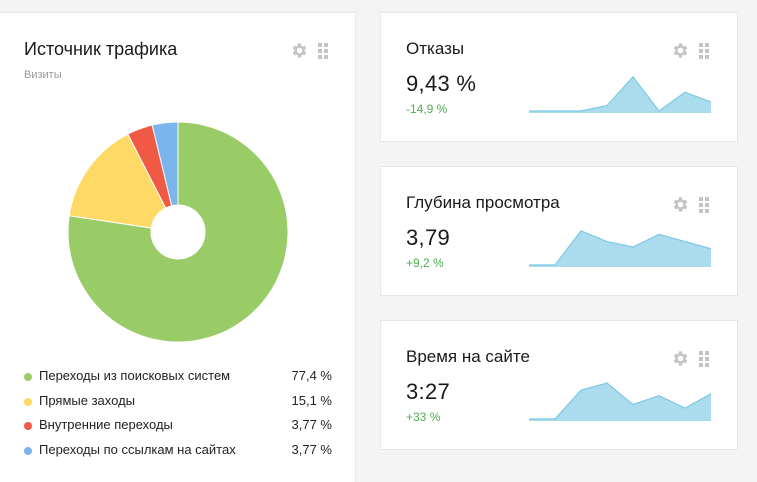 The height and width of the screenshot is (482, 757). What do you see at coordinates (106, 424) in the screenshot?
I see `legend-label: Внутренние переходы` at bounding box center [106, 424].